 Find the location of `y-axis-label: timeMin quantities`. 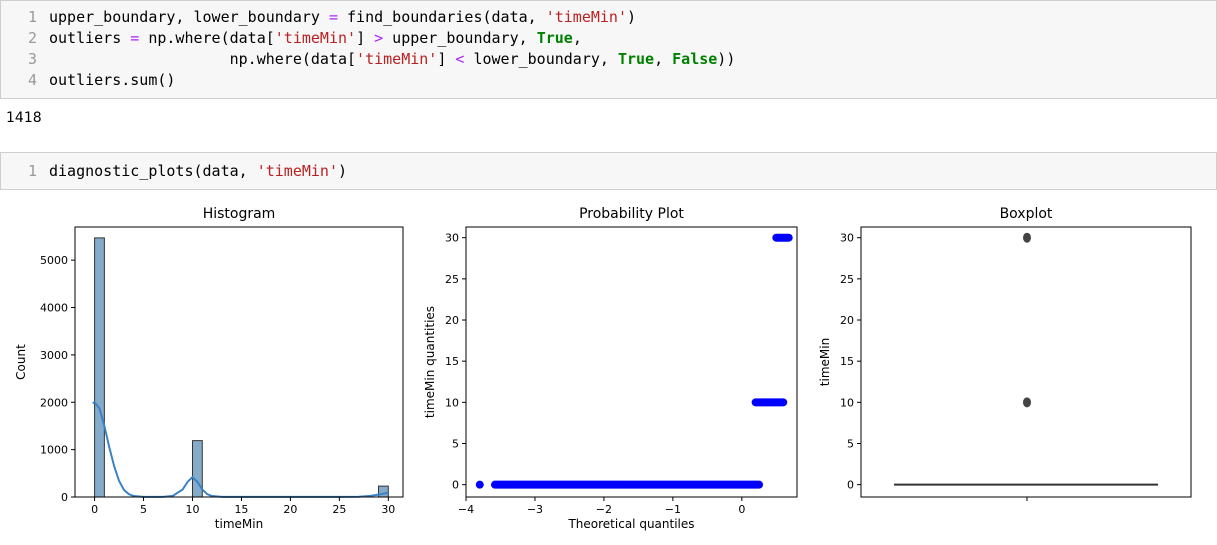

y-axis-label: timeMin quantities is located at coordinates (430, 362).